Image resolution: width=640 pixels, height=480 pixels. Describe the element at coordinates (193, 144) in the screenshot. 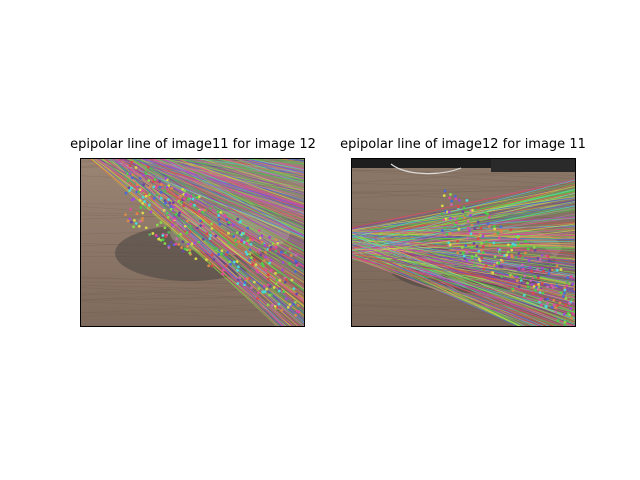

I see `left-subplot-title: epipolar line of image11 for image 12` at that location.